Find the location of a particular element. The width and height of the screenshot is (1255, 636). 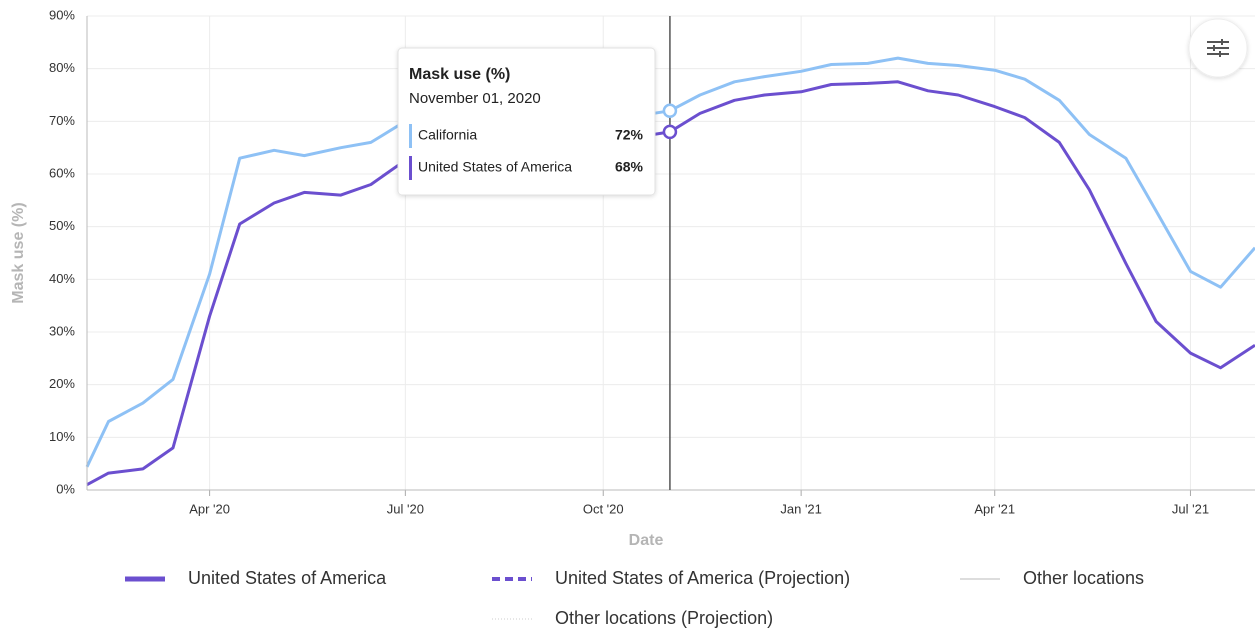

legend-label: United States of America (Projection) is located at coordinates (702, 578).